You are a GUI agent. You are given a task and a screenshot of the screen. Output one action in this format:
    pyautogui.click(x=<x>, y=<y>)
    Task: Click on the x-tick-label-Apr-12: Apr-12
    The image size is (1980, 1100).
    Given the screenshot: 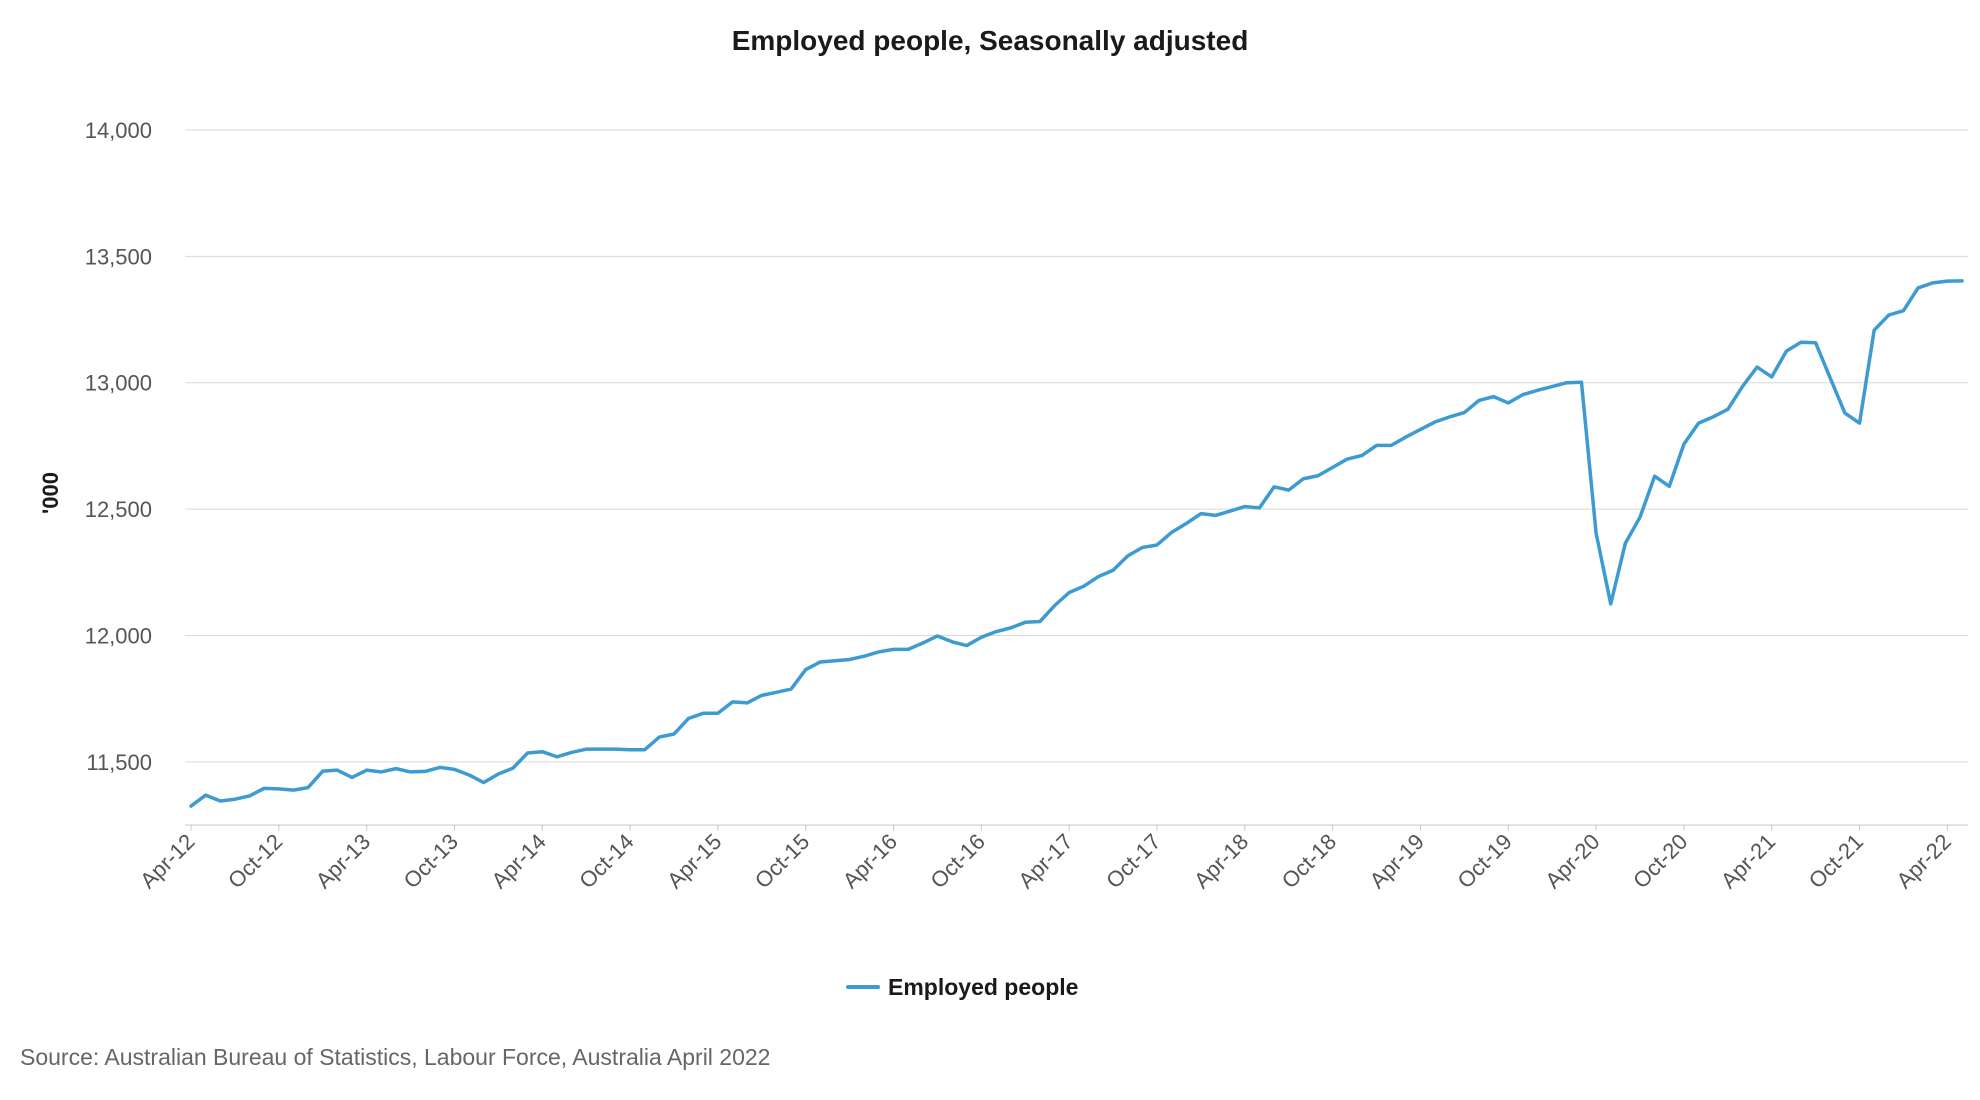 What is the action you would take?
    pyautogui.click(x=167, y=861)
    